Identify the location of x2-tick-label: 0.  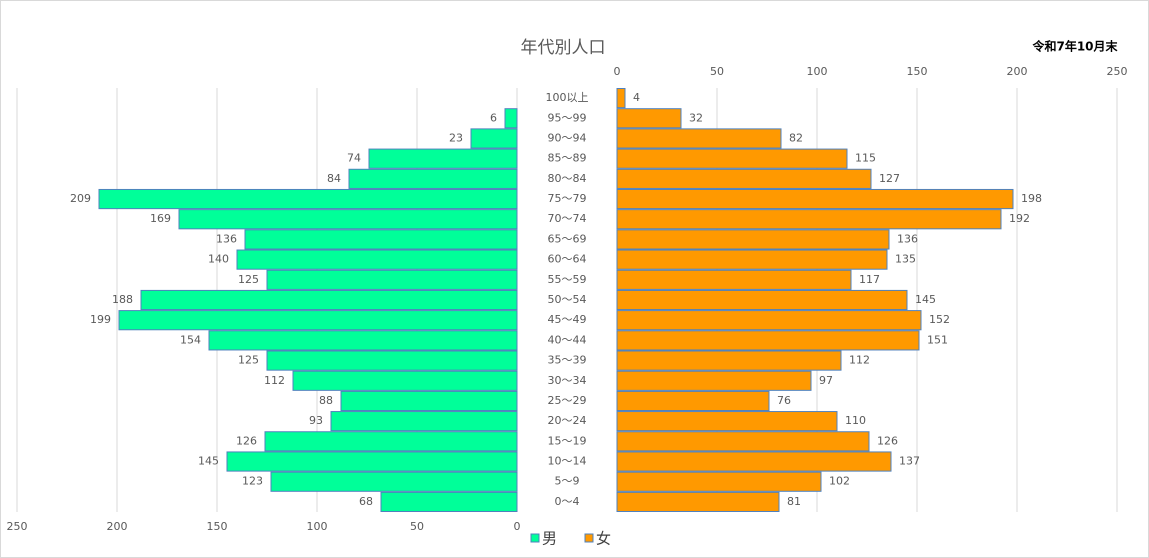
(617, 71).